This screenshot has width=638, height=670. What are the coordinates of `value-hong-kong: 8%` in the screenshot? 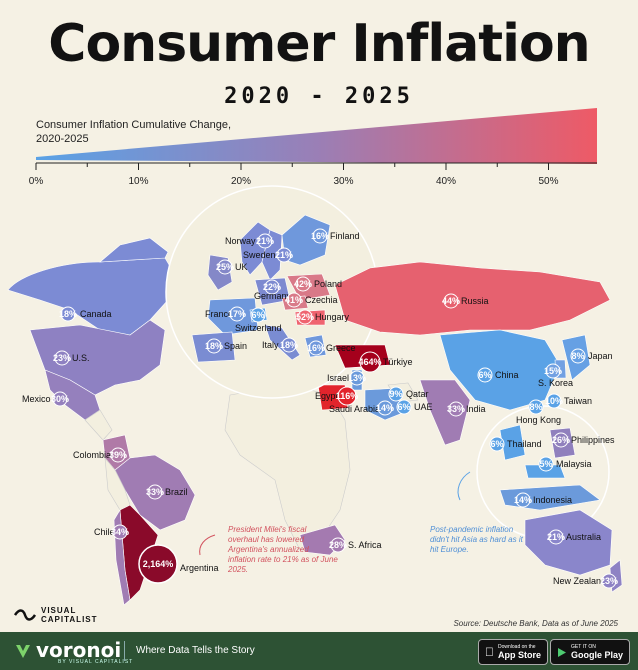 It's located at (535, 407).